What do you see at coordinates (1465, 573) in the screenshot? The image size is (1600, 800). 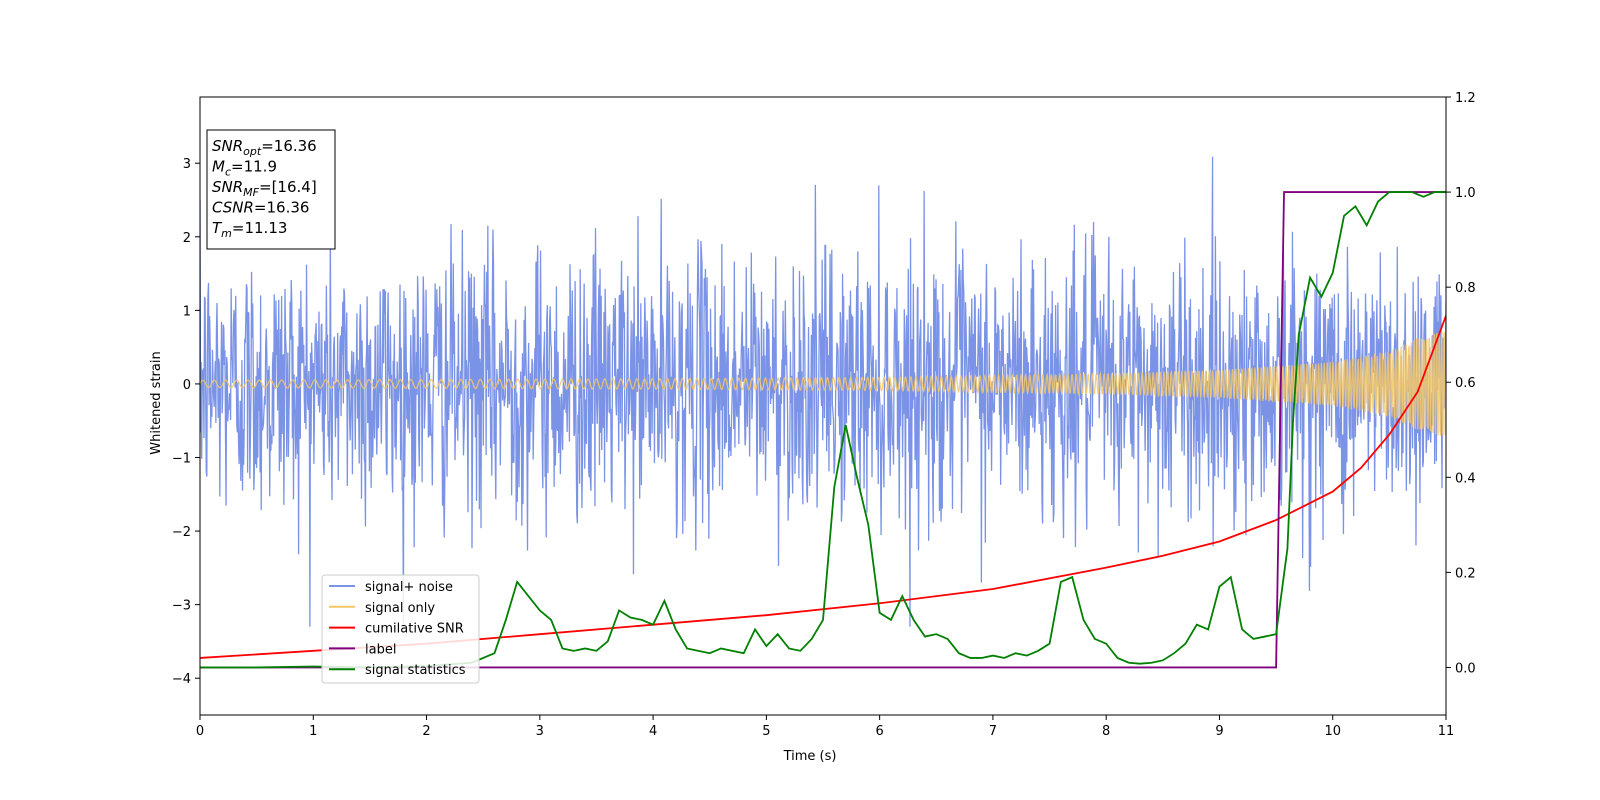 I see `y-right-tick-label: 0.2` at bounding box center [1465, 573].